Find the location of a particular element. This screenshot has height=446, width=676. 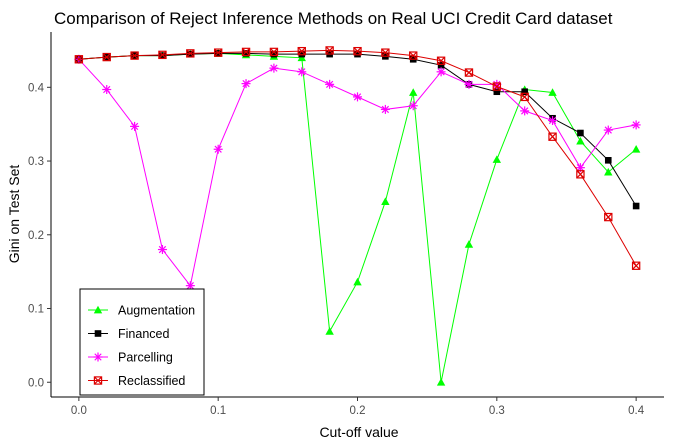

legend-item-augmentation: Augmentation is located at coordinates (141, 311).